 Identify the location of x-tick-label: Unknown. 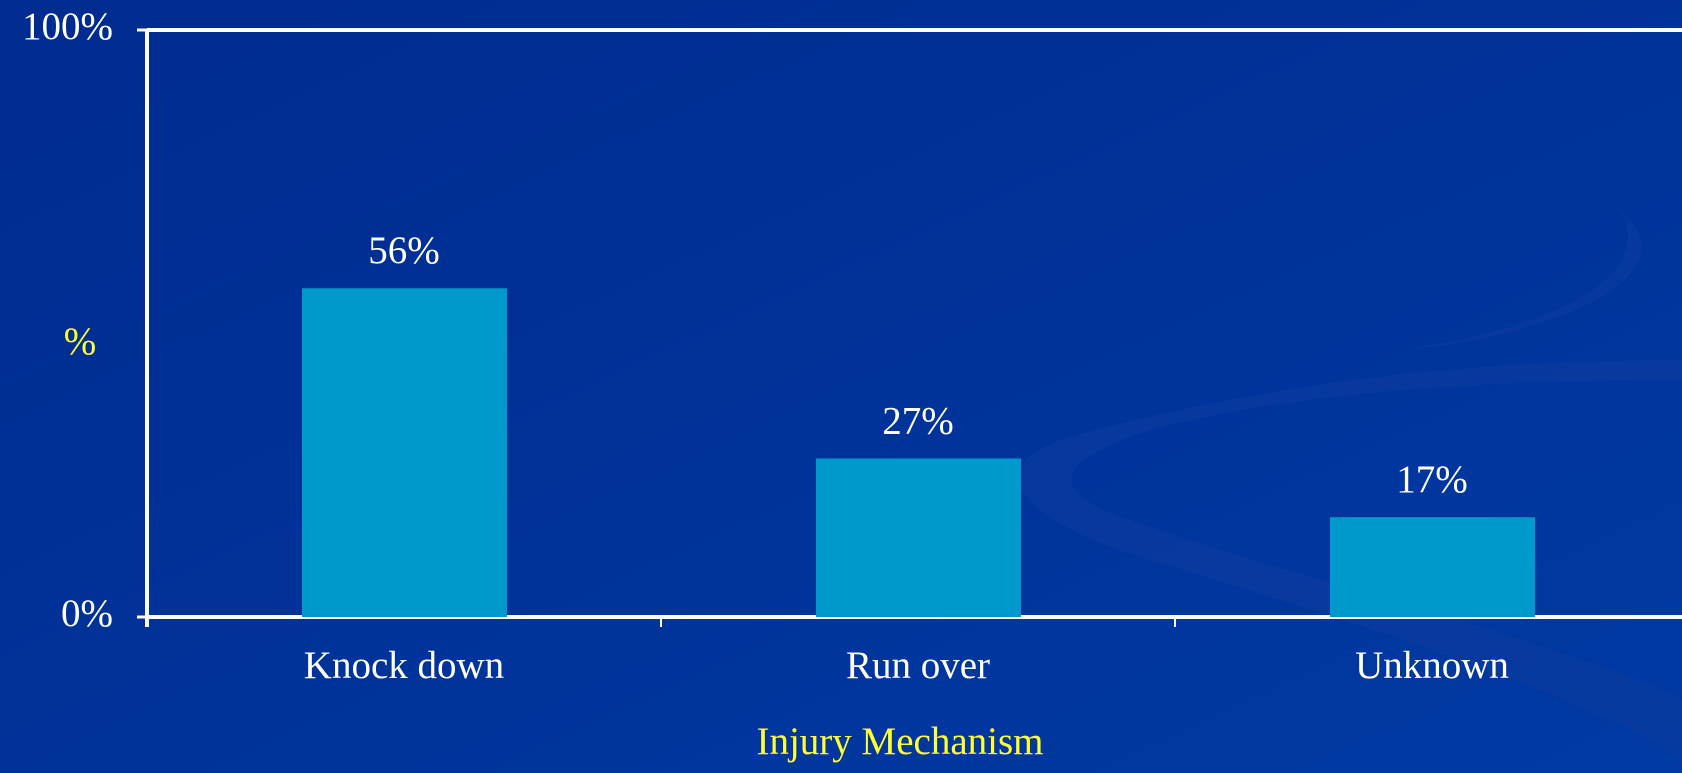
(1432, 665).